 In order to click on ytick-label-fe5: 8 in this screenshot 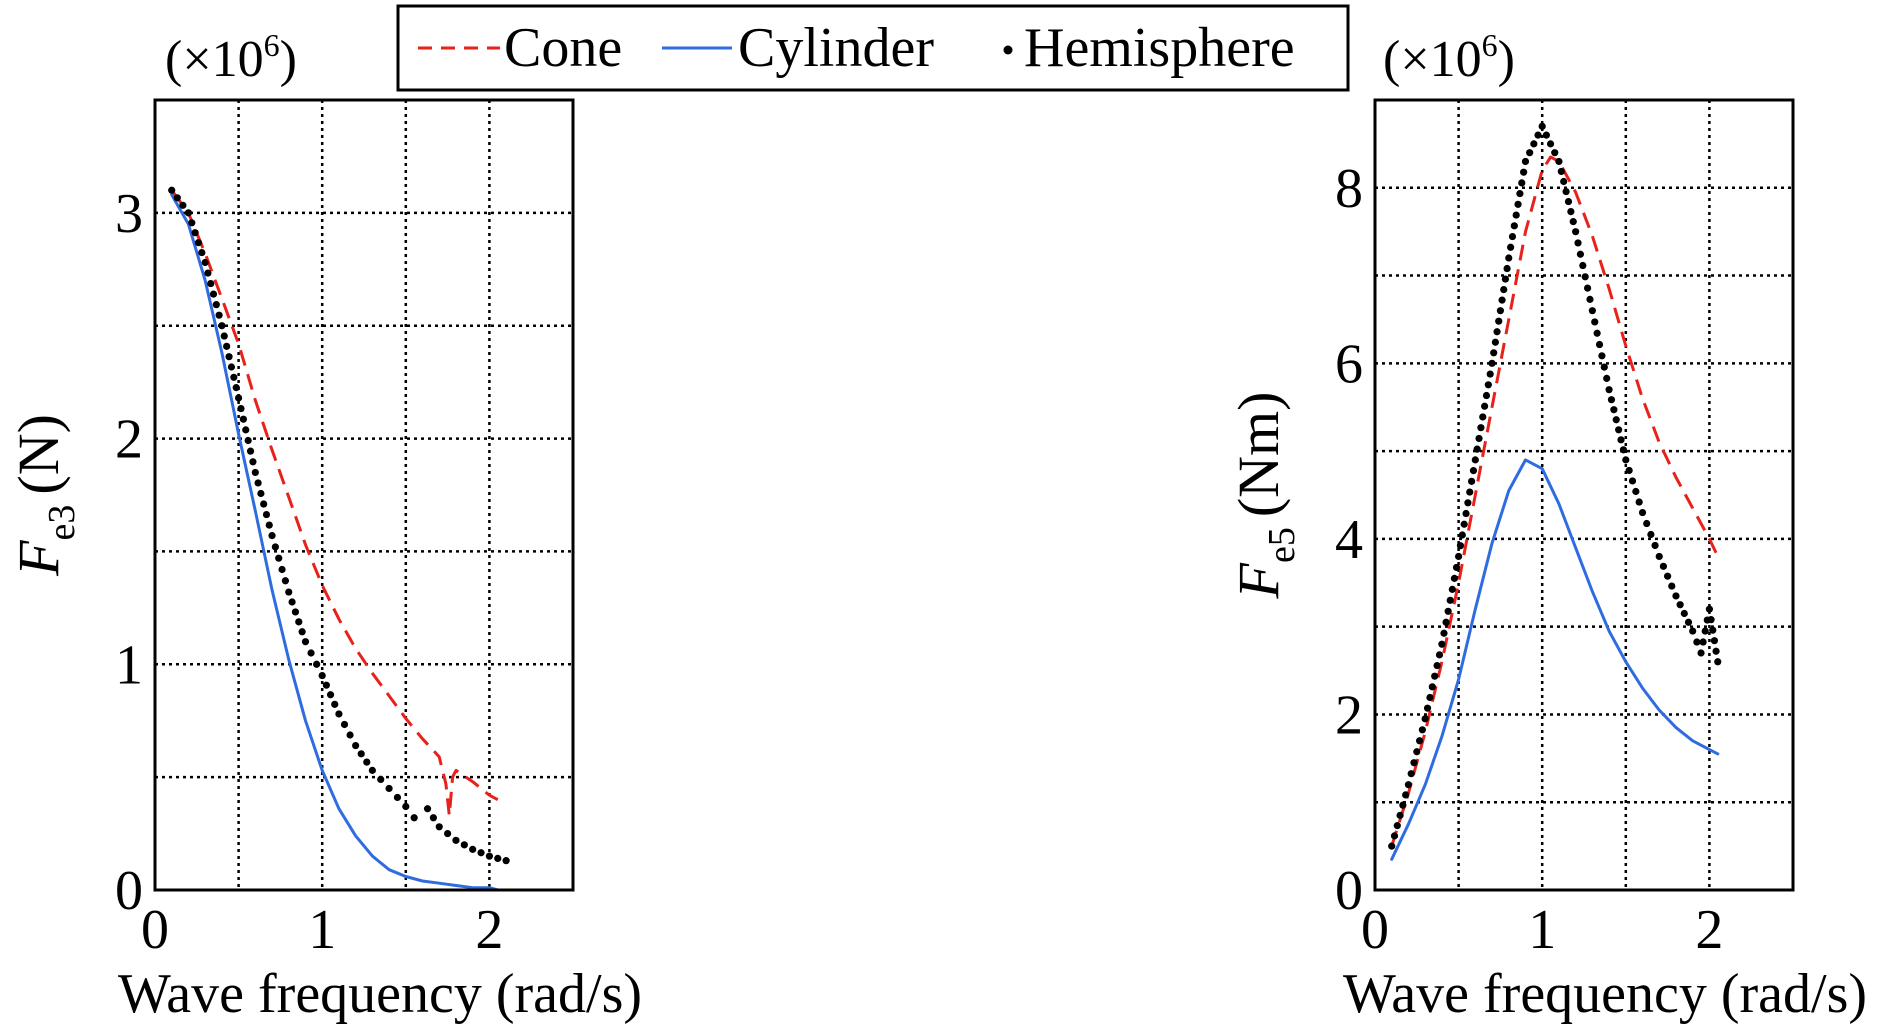, I will do `click(1349, 189)`.